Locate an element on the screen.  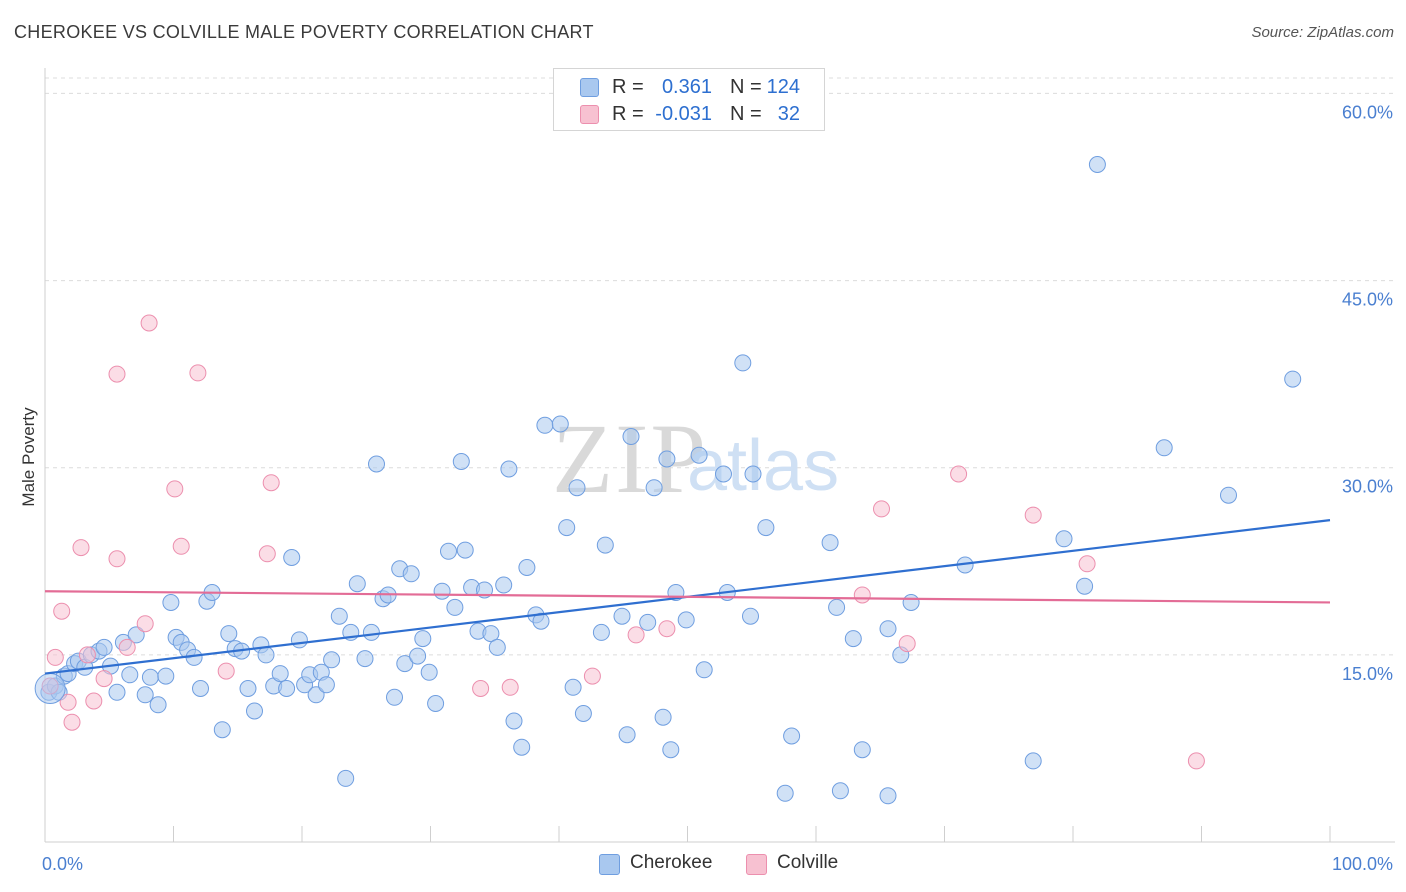
cherokee-point-cluster is located at coordinates (50, 689).